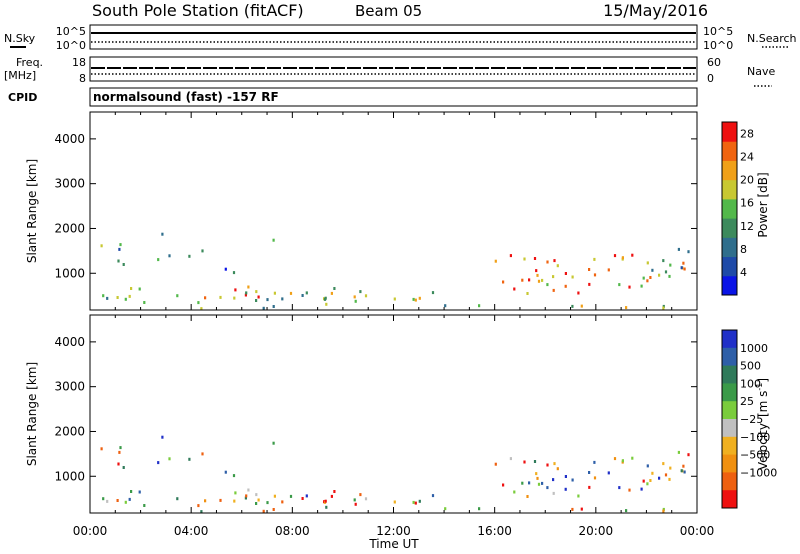  Describe the element at coordinates (747, 226) in the screenshot. I see `colorbar-tick-label: 12` at that location.